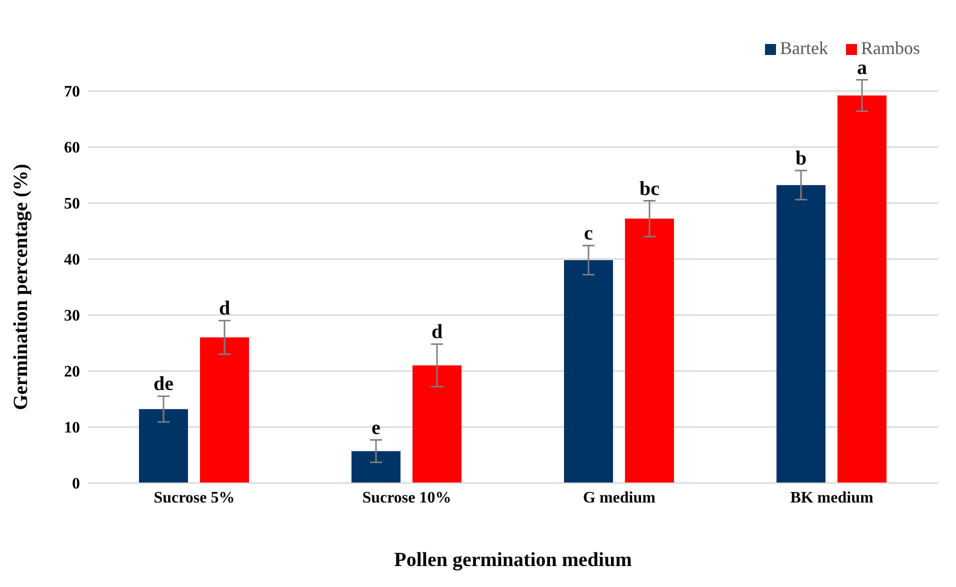  What do you see at coordinates (589, 233) in the screenshot?
I see `annotation: c` at bounding box center [589, 233].